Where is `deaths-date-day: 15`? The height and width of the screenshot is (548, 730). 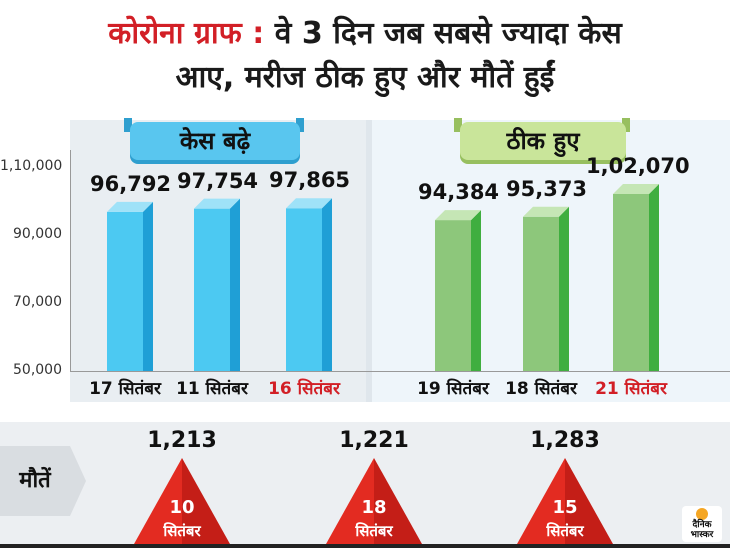 deaths-date-day: 15 is located at coordinates (565, 507).